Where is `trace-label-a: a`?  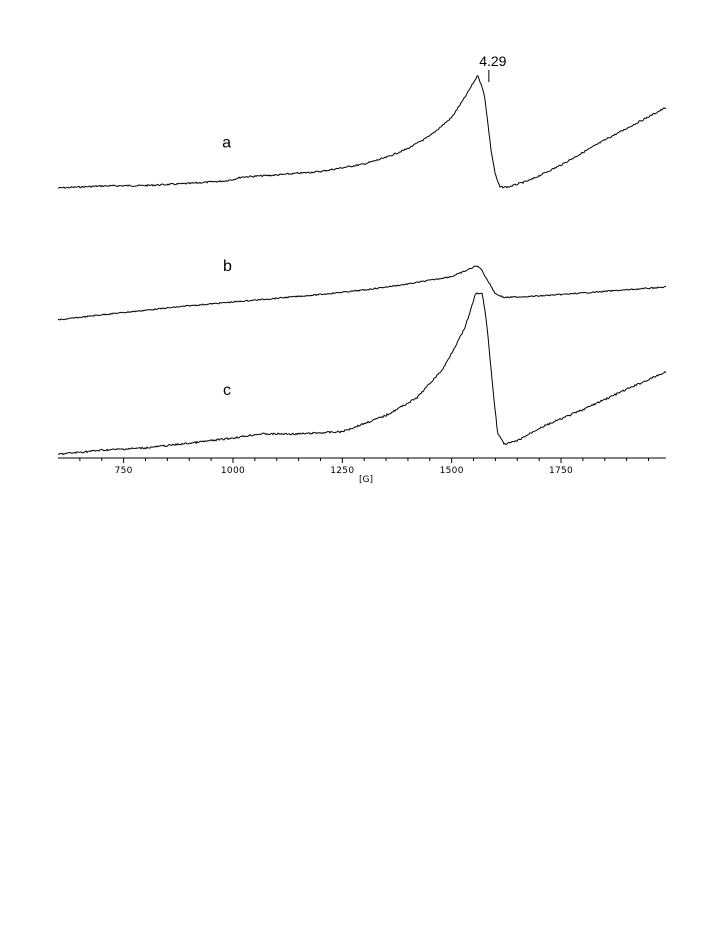
trace-label-a: a is located at coordinates (226, 143).